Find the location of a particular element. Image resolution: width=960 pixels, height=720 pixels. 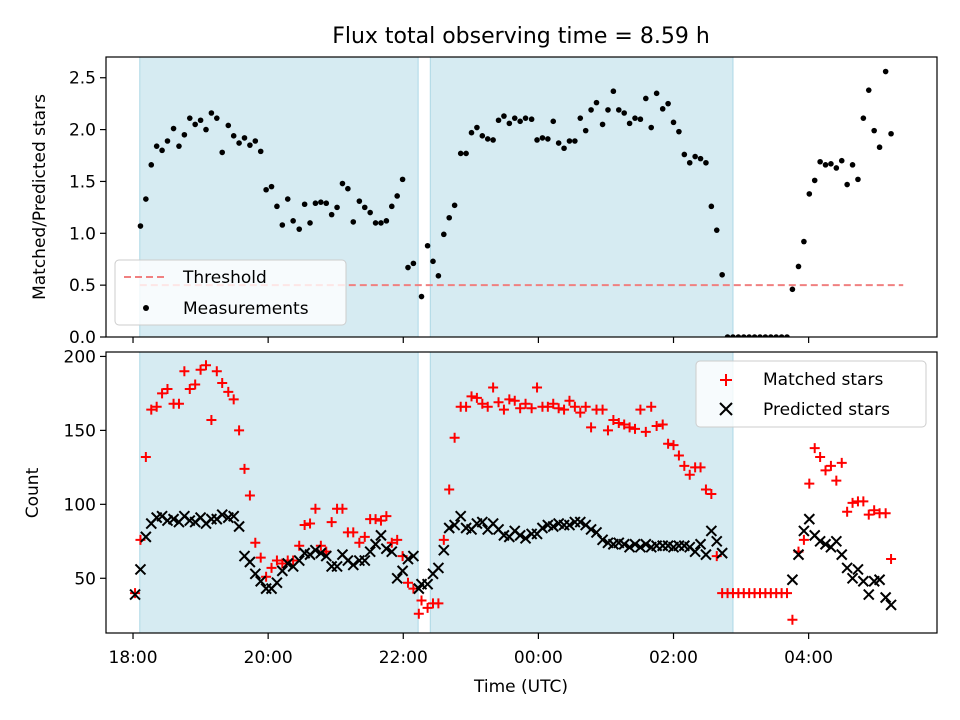

legend-measurements-label: Measurements is located at coordinates (246, 309).